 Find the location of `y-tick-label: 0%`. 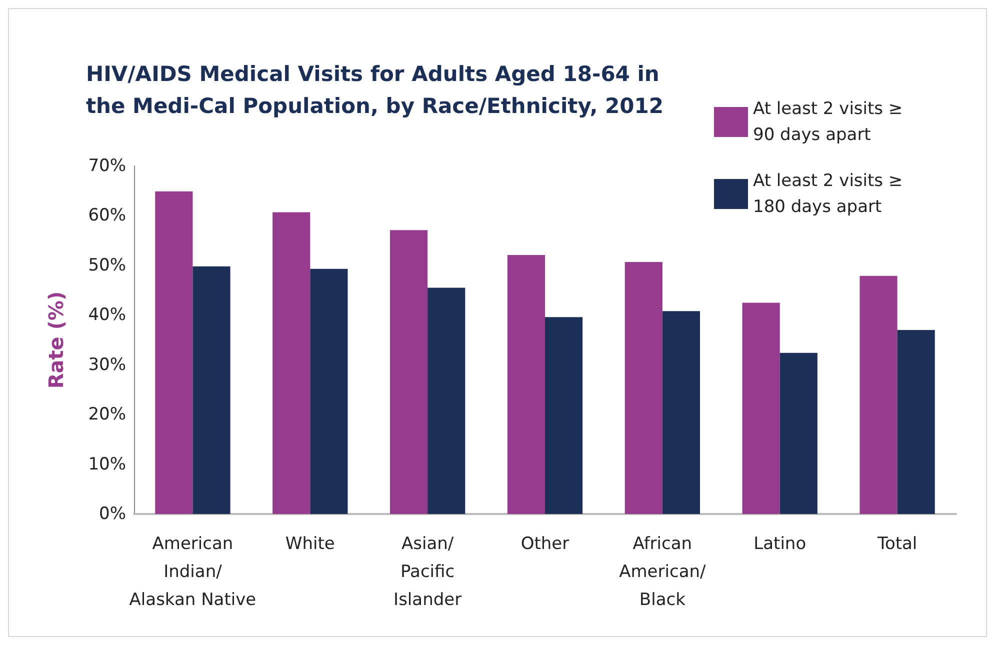

y-tick-label: 0% is located at coordinates (112, 514).